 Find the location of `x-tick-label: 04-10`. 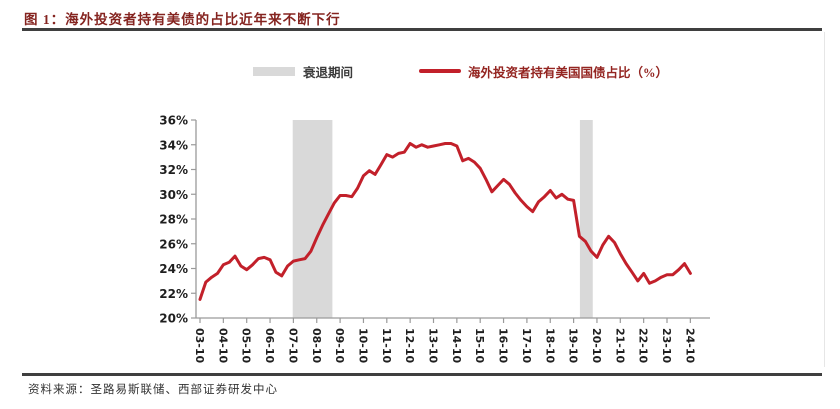

x-tick-label: 04-10 is located at coordinates (222, 346).